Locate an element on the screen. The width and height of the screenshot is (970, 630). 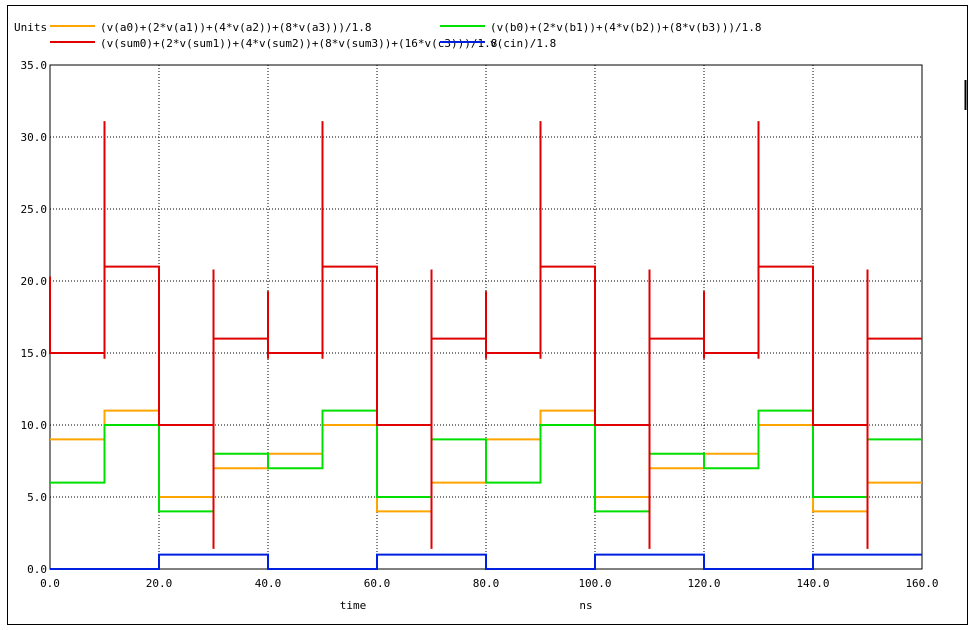
y-tick-label: 0.0 is located at coordinates (37, 569).